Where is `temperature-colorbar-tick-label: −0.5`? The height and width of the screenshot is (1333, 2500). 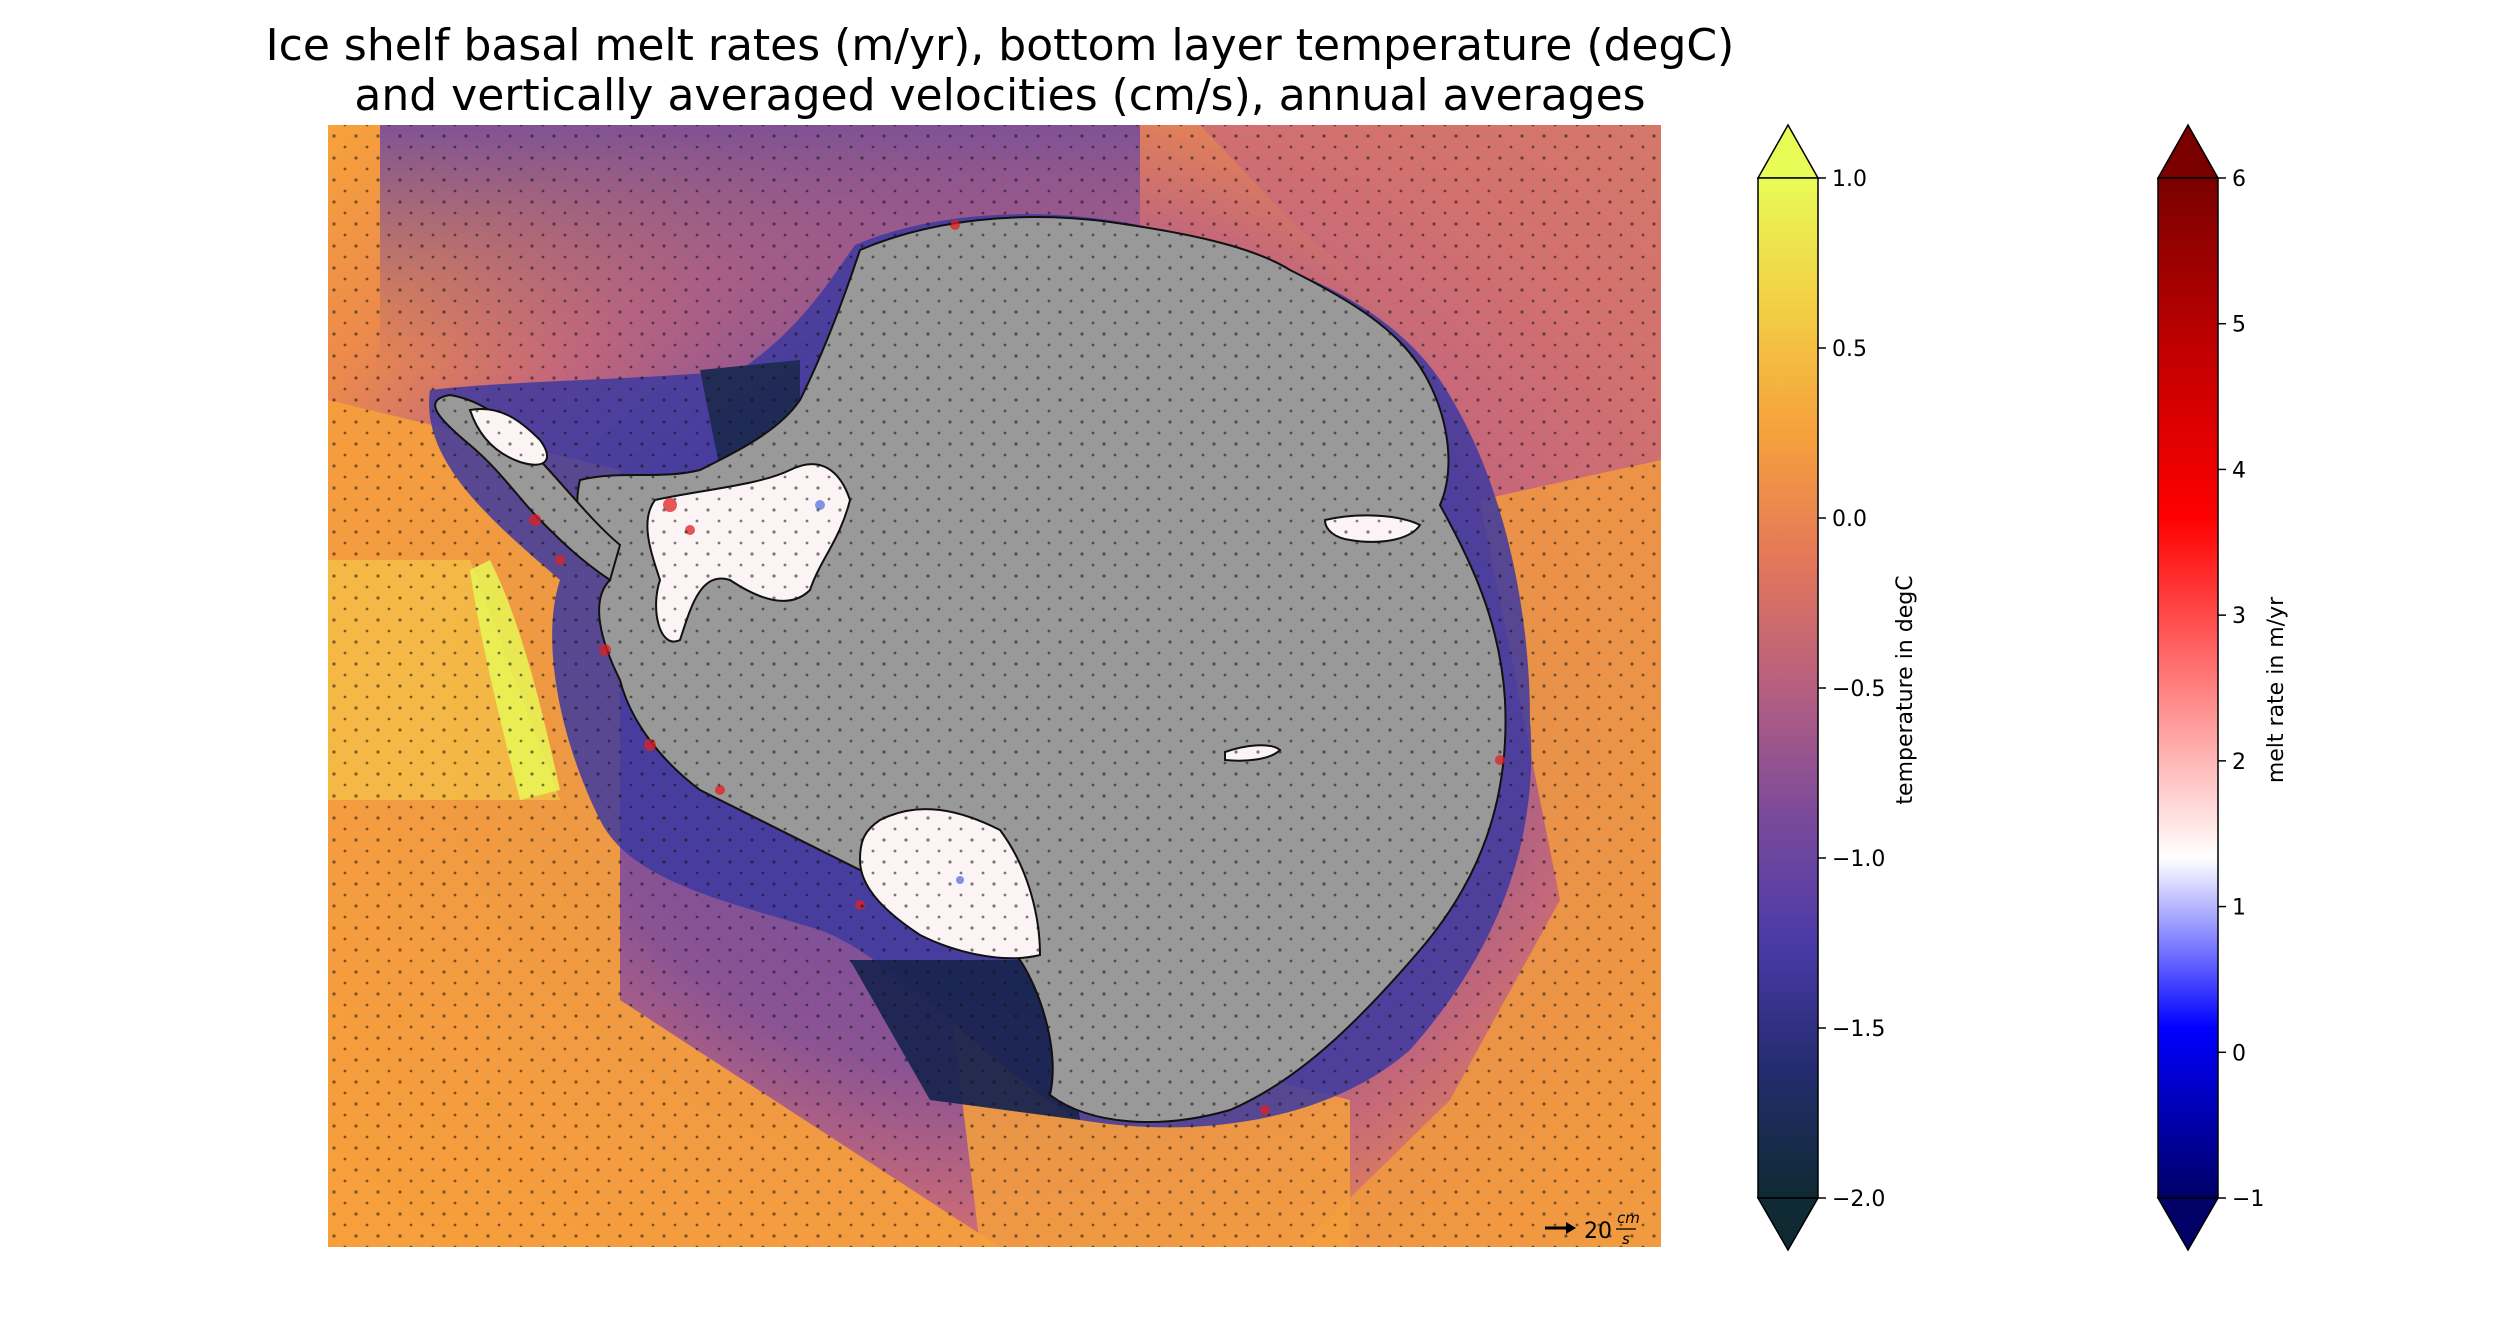 temperature-colorbar-tick-label: −0.5 is located at coordinates (1858, 689).